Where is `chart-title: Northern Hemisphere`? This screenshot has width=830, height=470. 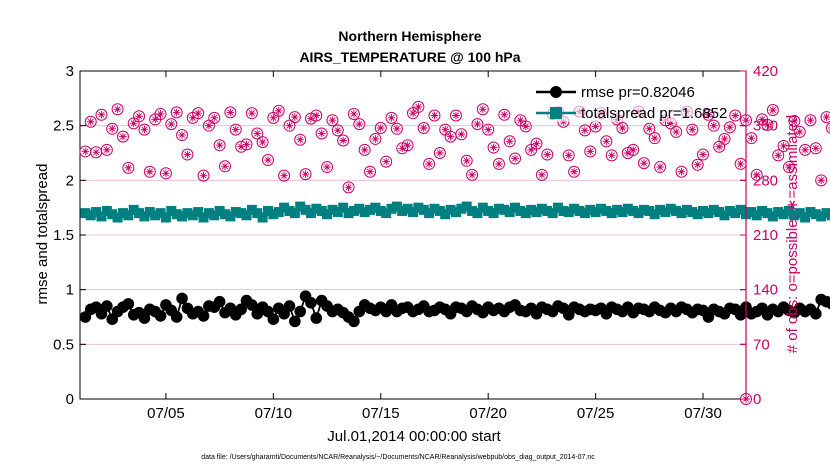
chart-title: Northern Hemisphere is located at coordinates (409, 36).